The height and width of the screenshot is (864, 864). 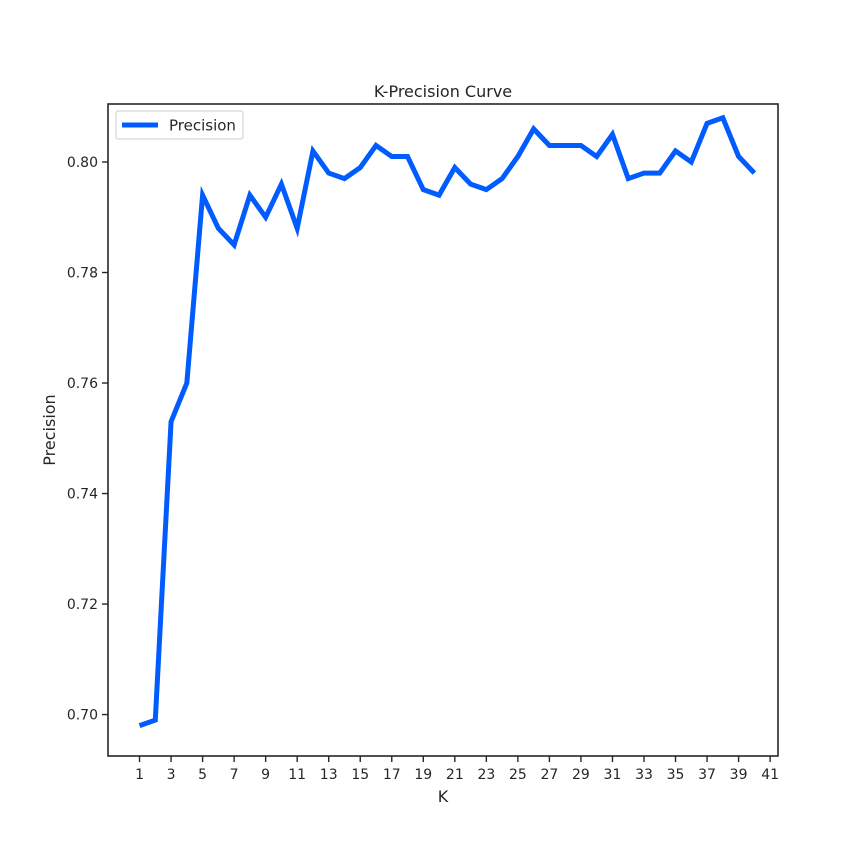 What do you see at coordinates (82, 384) in the screenshot?
I see `y-tick-label: 0.76` at bounding box center [82, 384].